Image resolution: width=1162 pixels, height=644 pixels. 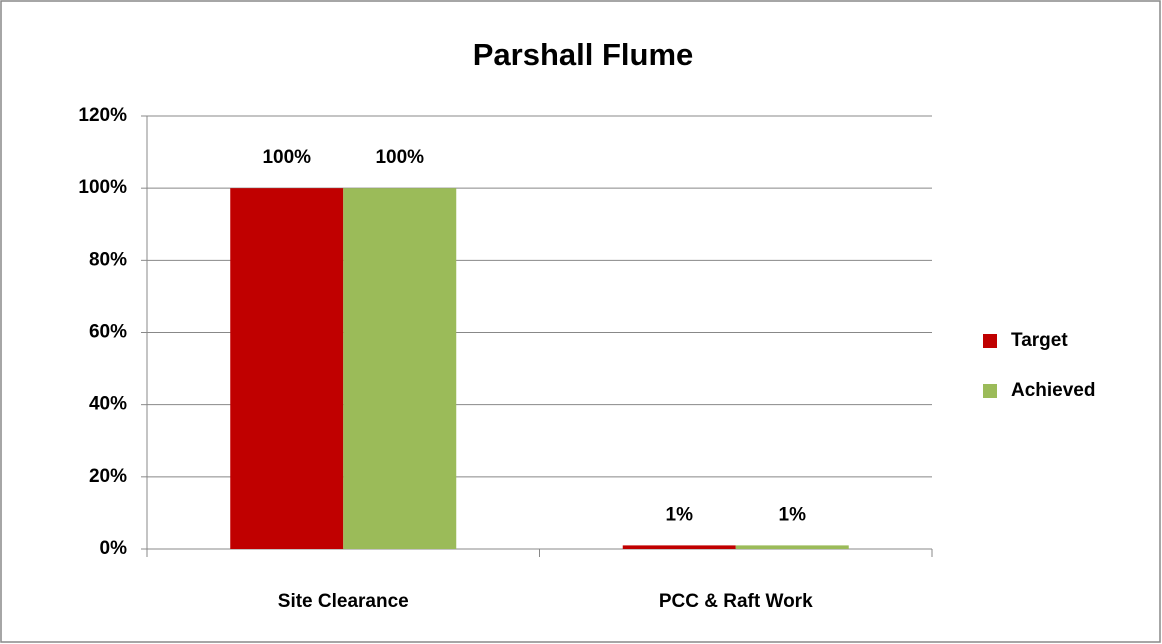 What do you see at coordinates (736, 601) in the screenshot?
I see `x-tick-label: PCC & Raft Work` at bounding box center [736, 601].